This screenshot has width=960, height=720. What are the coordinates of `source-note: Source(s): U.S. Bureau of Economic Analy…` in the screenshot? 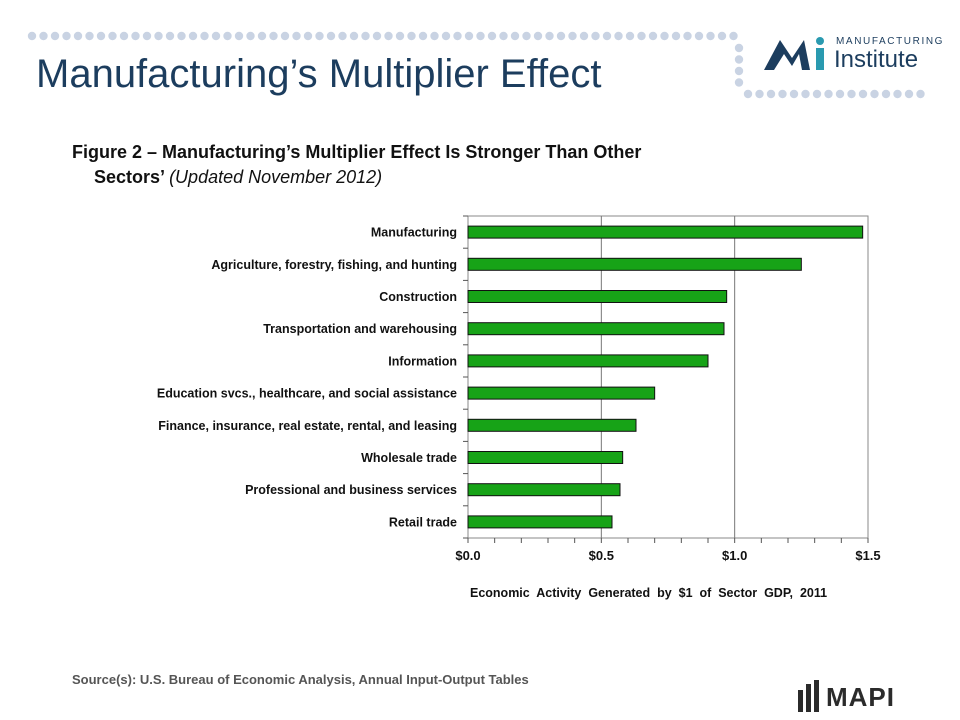 It's located at (300, 679).